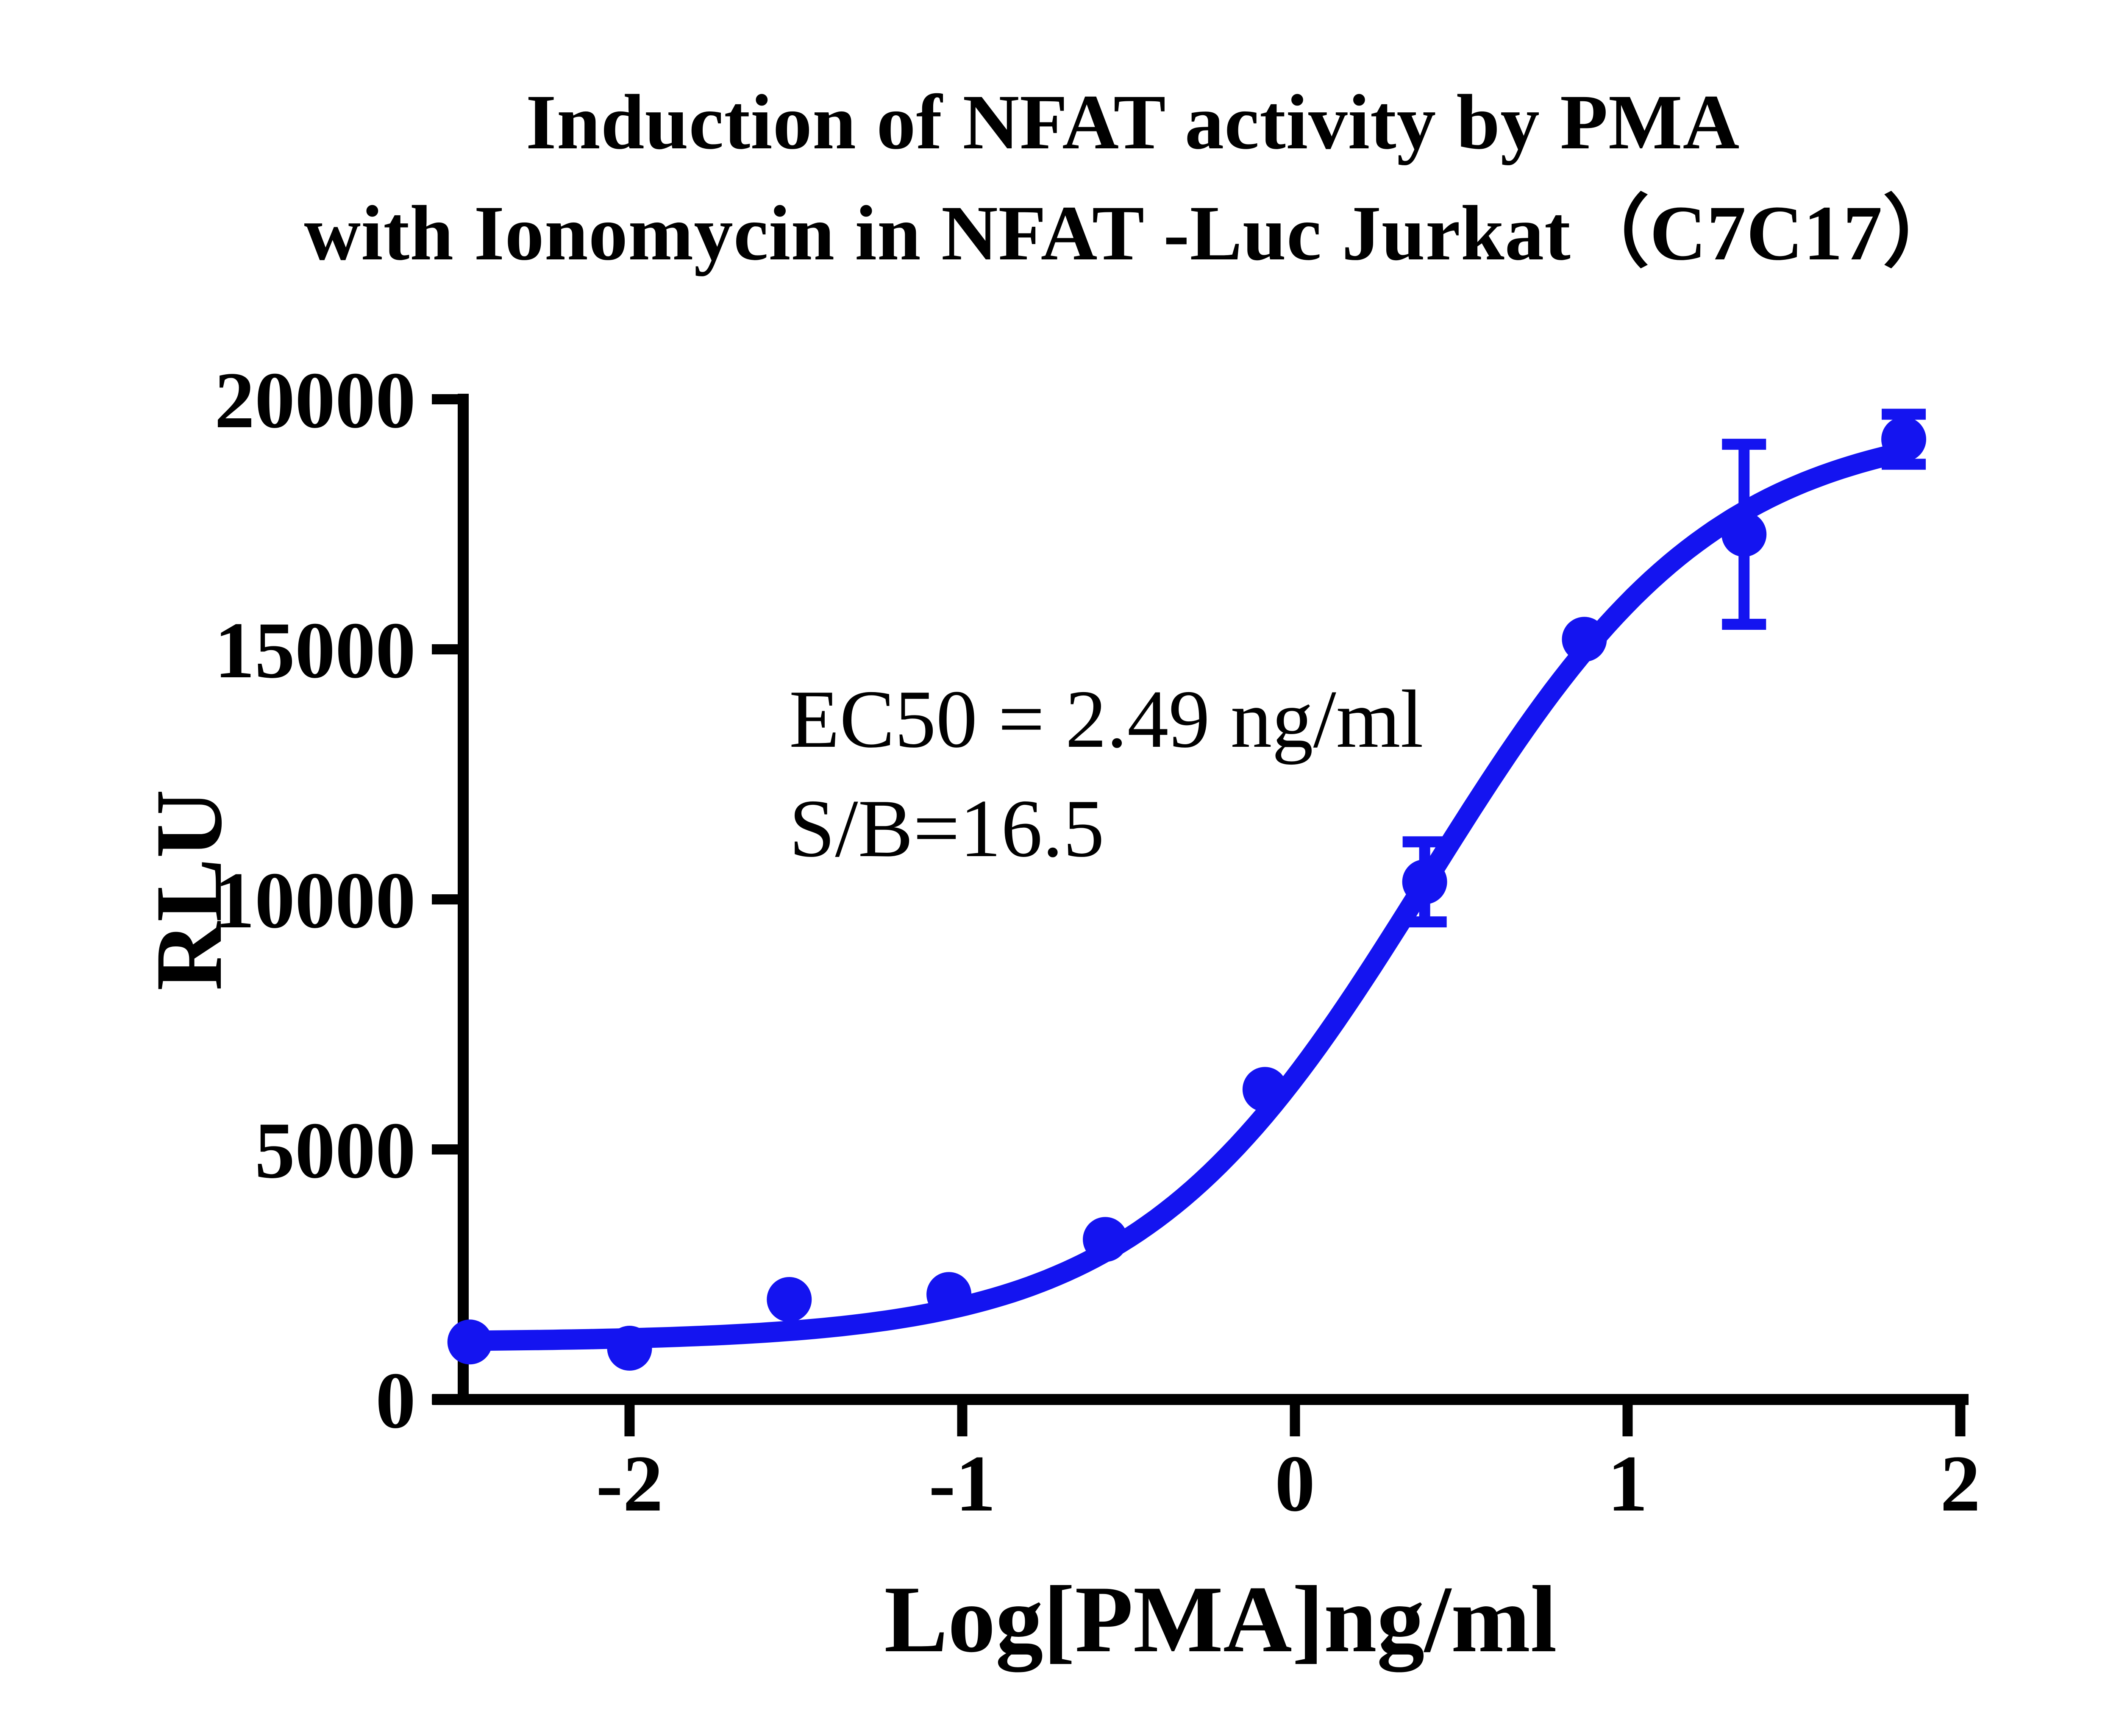 The height and width of the screenshot is (1736, 2119). Describe the element at coordinates (963, 1483) in the screenshot. I see `x-tick-label: -1` at that location.